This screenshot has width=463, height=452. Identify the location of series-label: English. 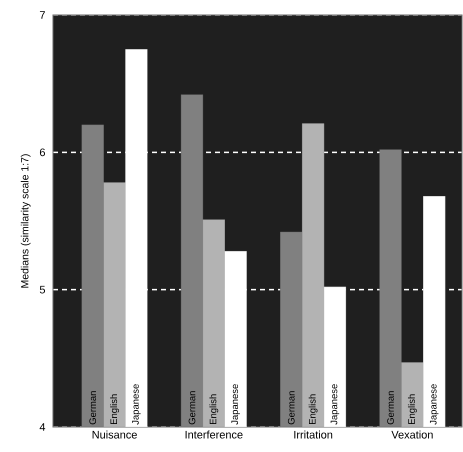
(114, 409).